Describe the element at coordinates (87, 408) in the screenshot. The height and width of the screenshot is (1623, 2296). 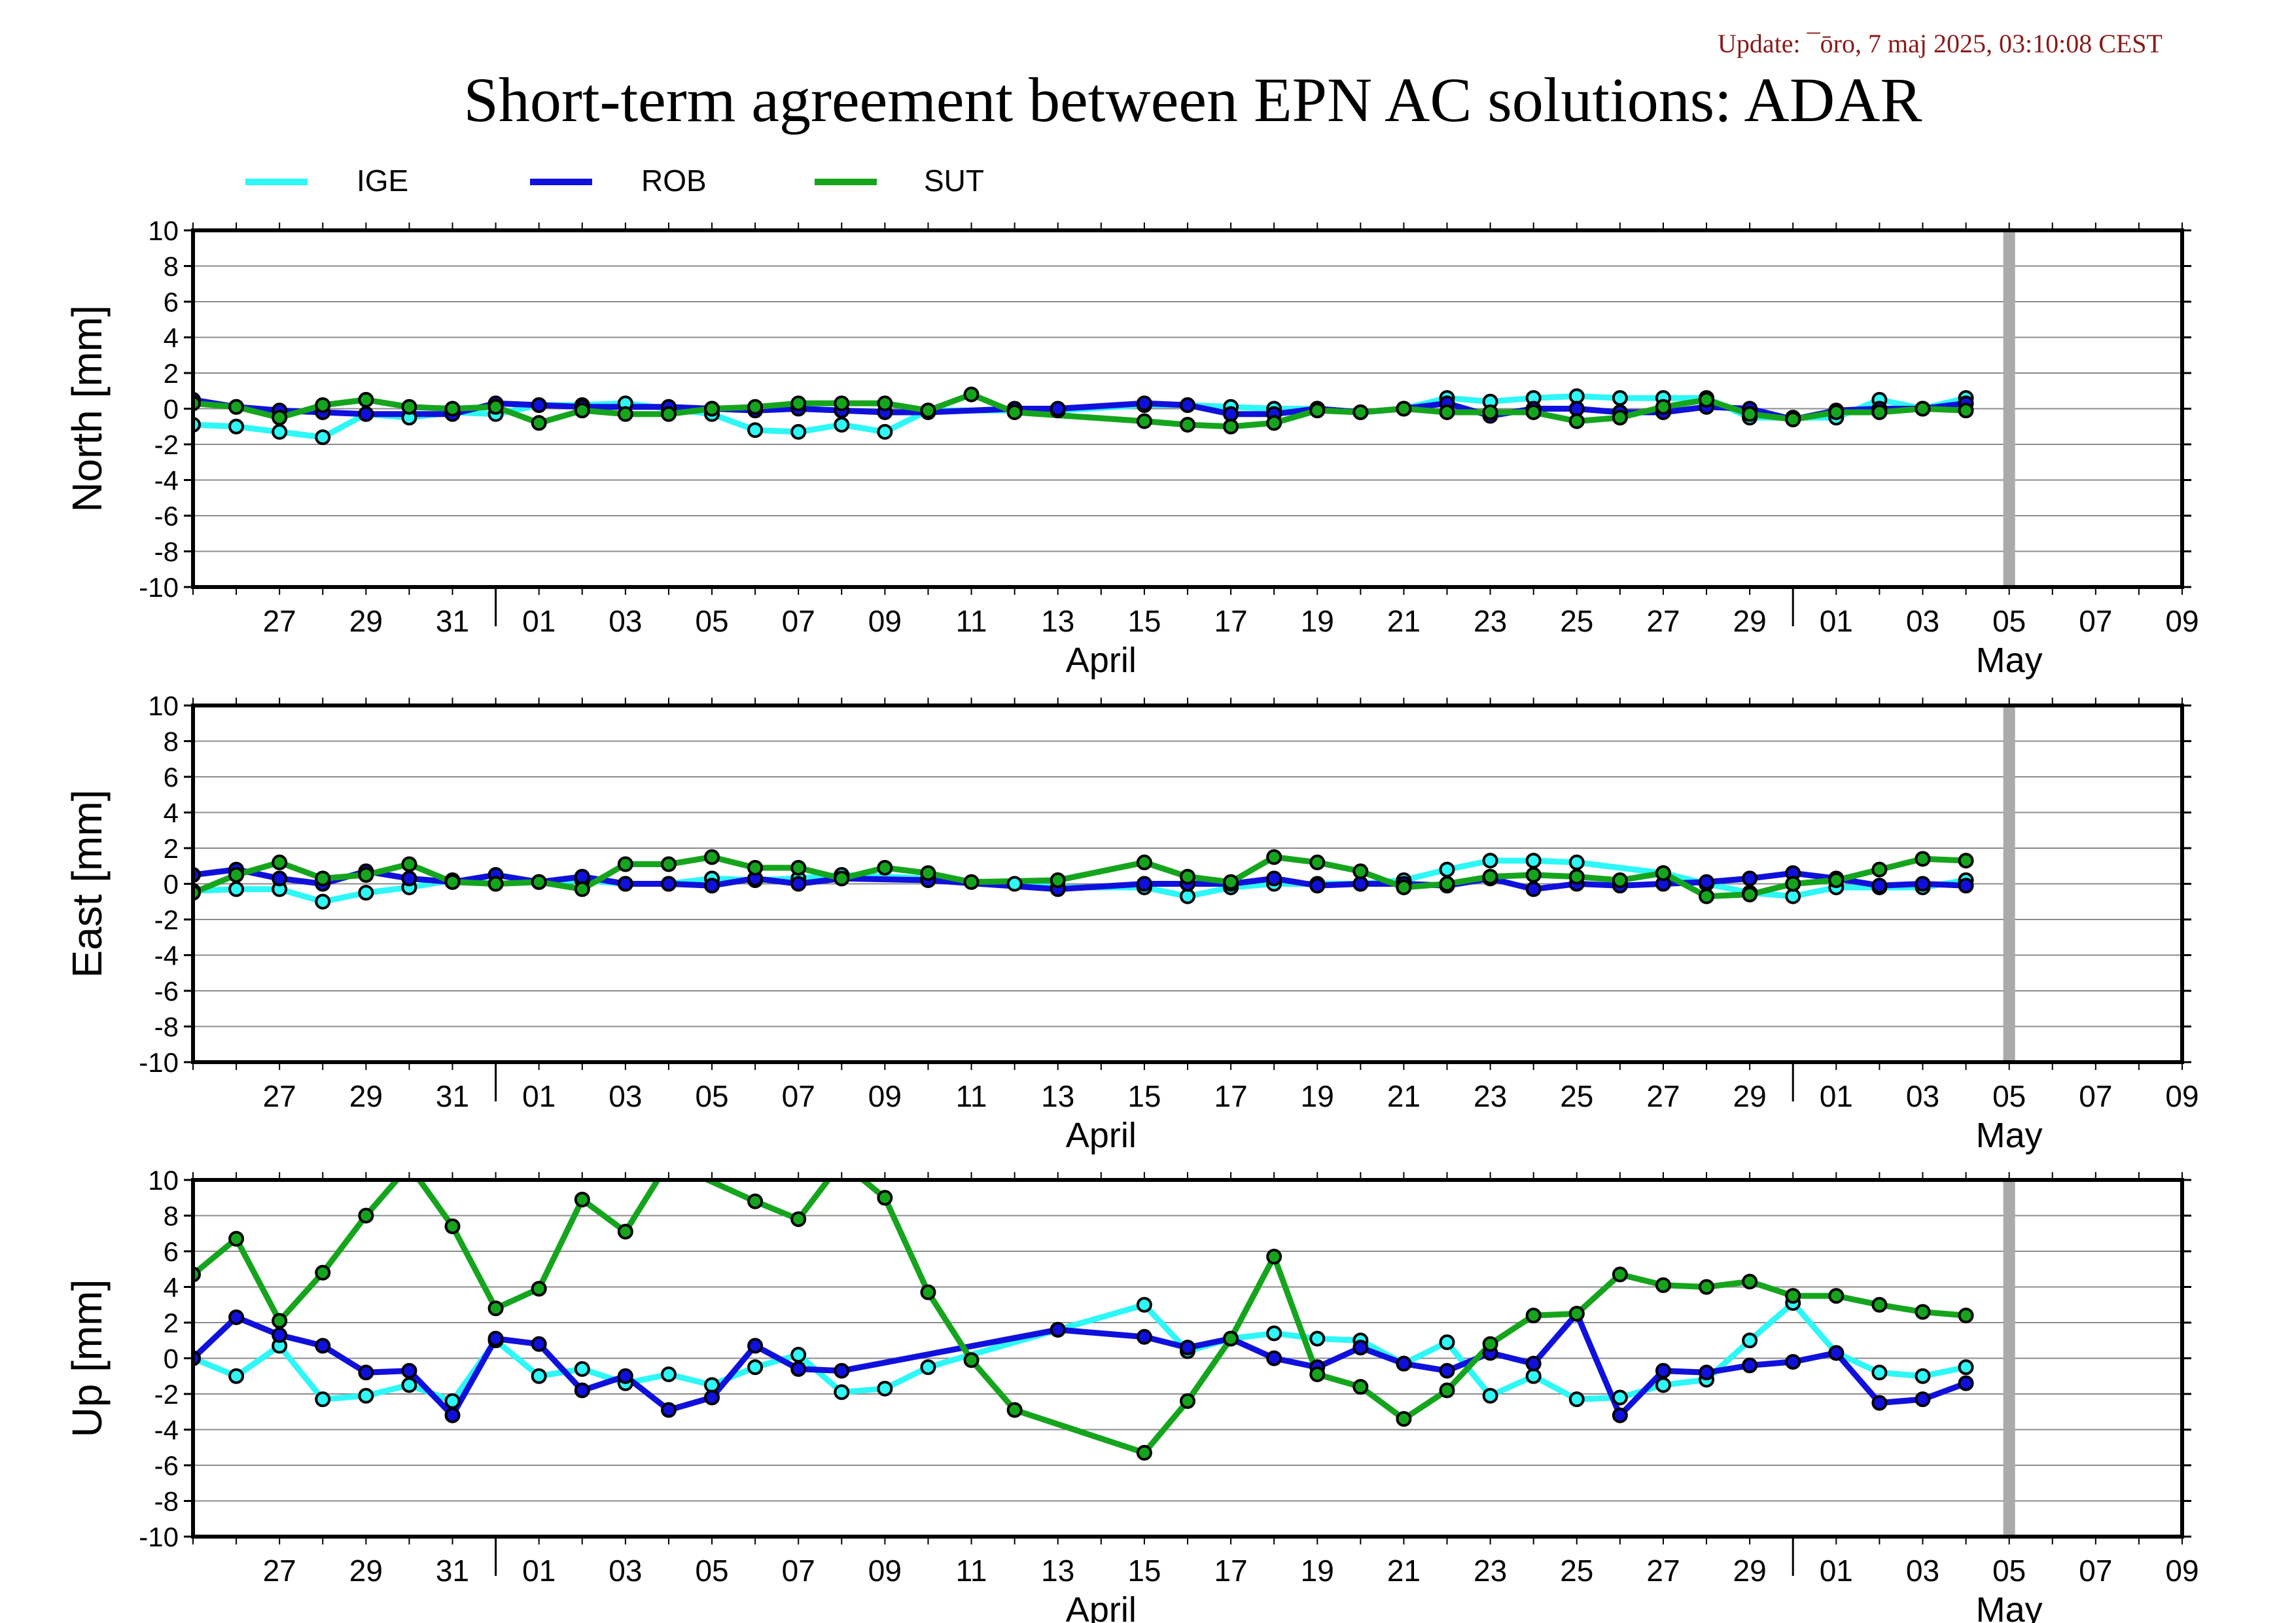
I see `y-axis-label: North [mm]` at that location.